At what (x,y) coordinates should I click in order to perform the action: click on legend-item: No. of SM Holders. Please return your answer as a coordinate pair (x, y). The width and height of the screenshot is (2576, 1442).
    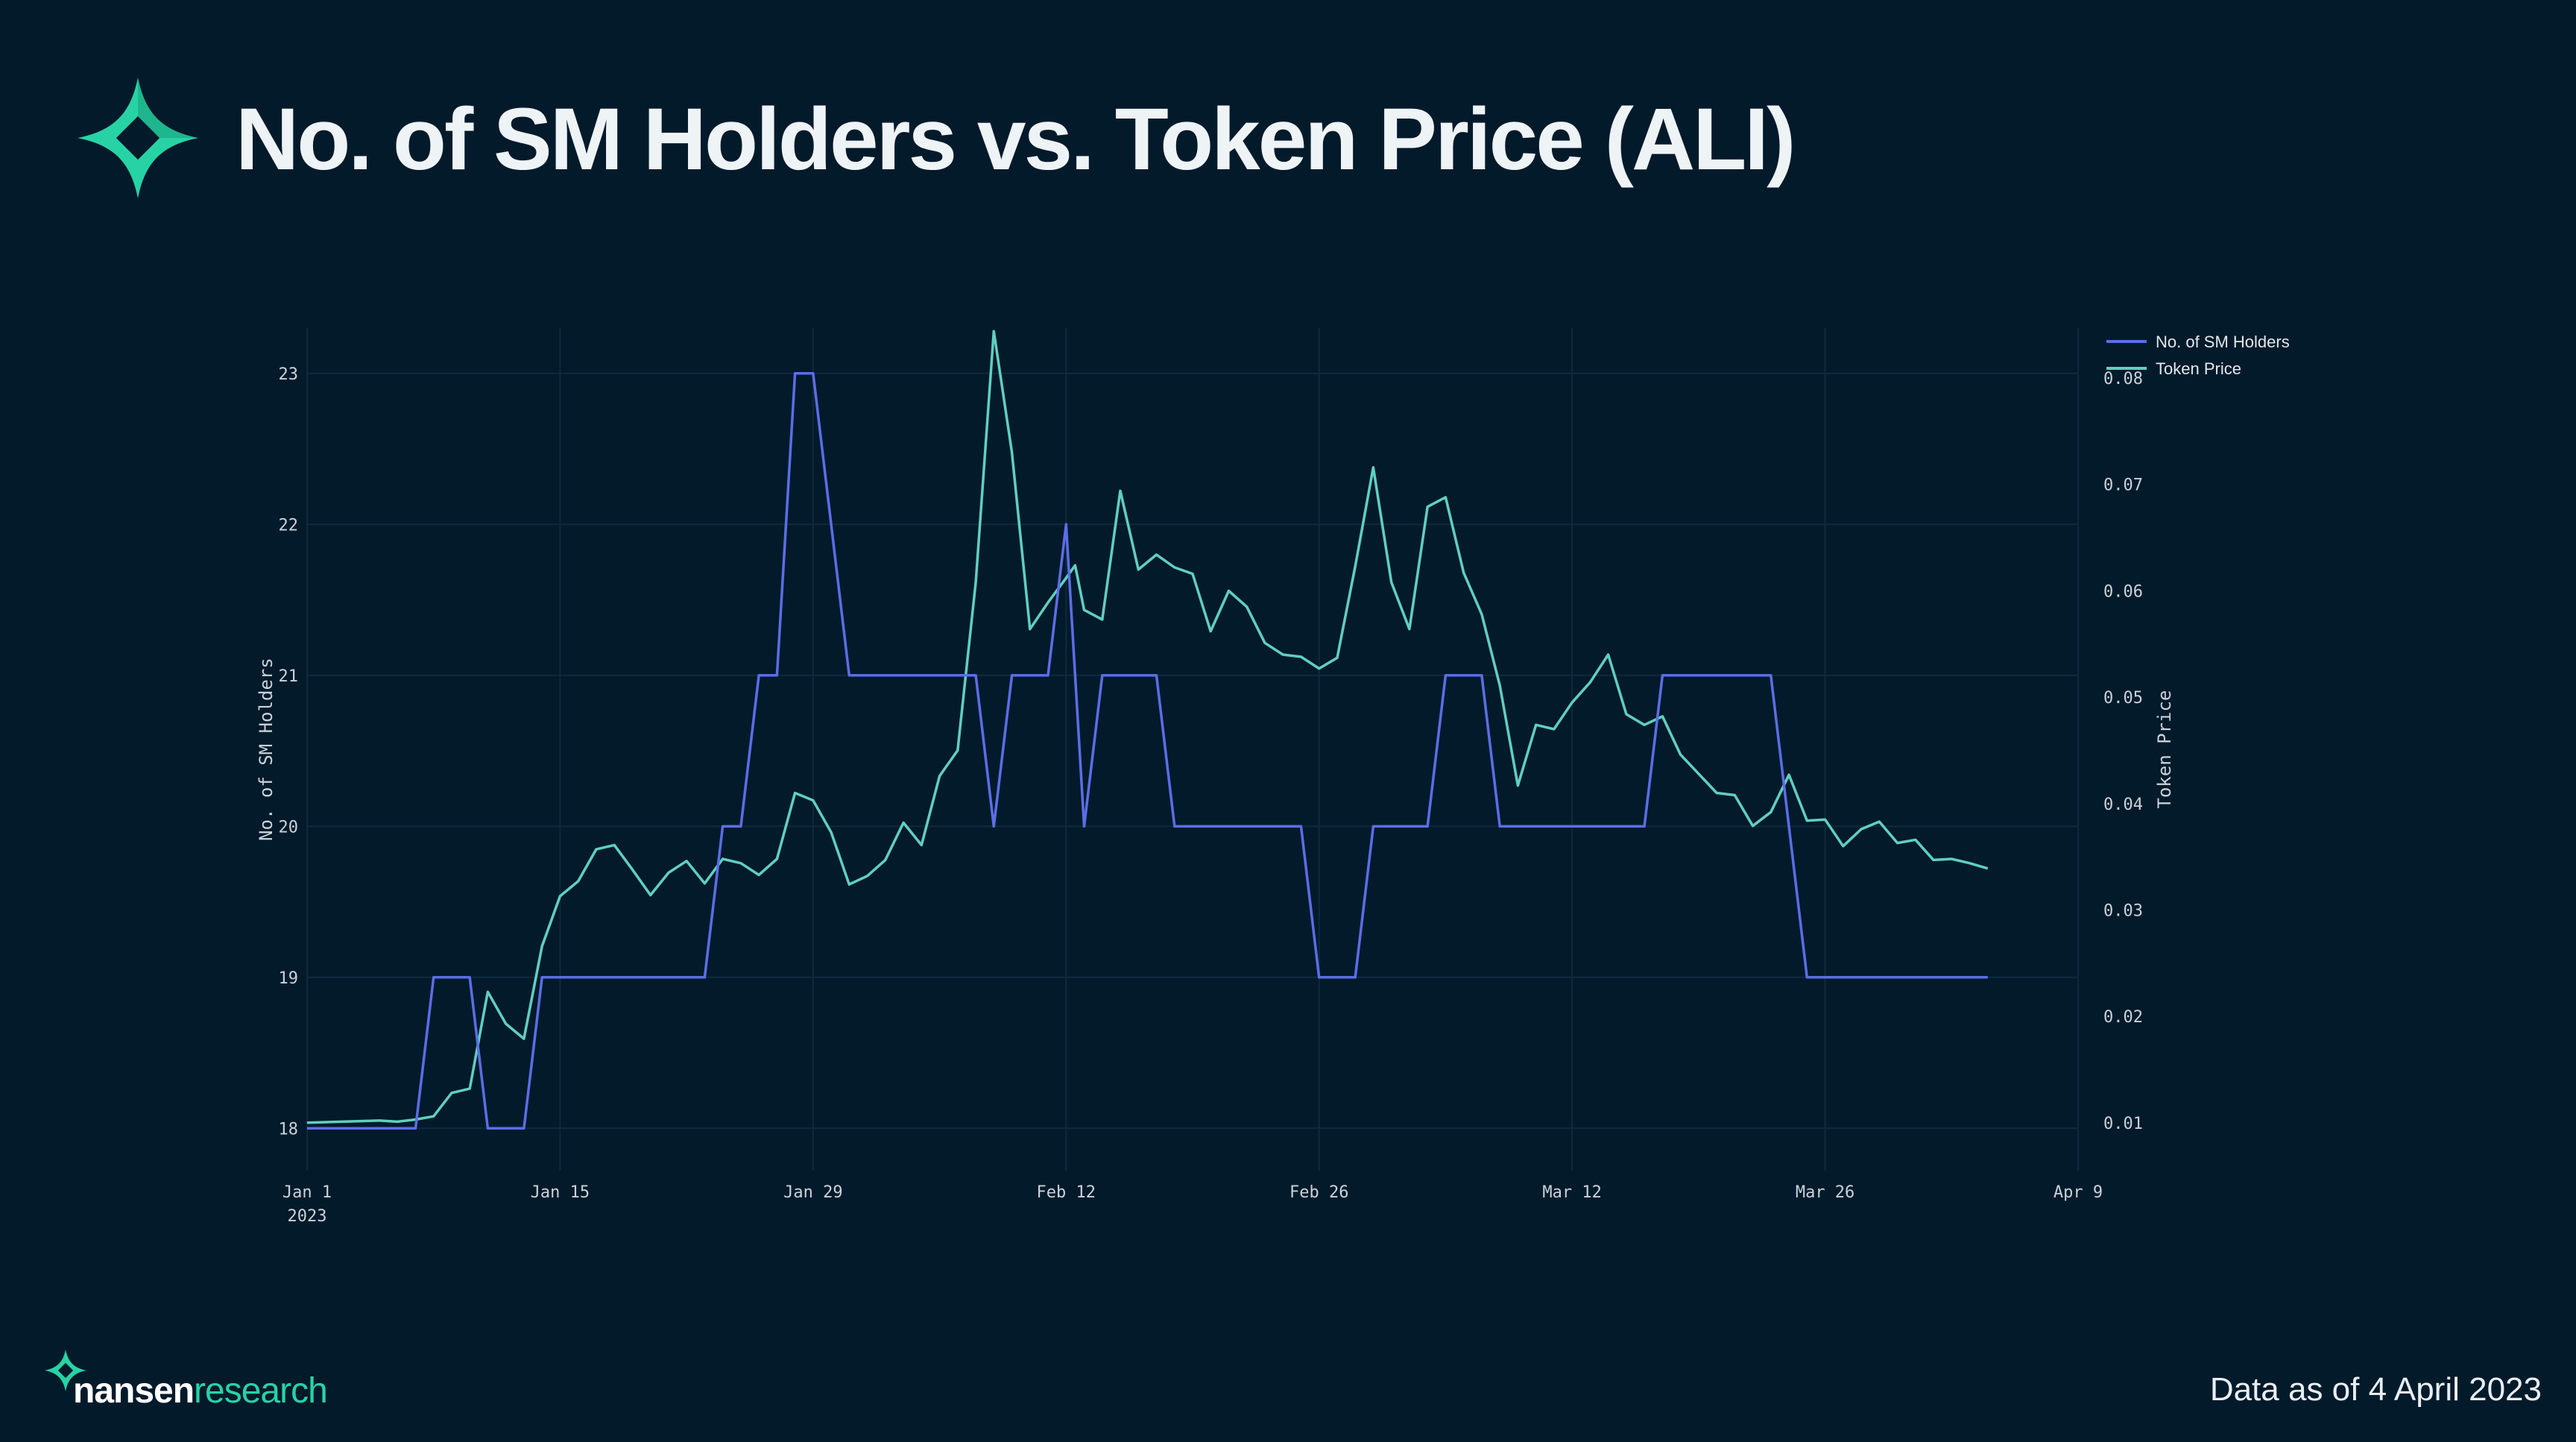
    Looking at the image, I should click on (2198, 342).